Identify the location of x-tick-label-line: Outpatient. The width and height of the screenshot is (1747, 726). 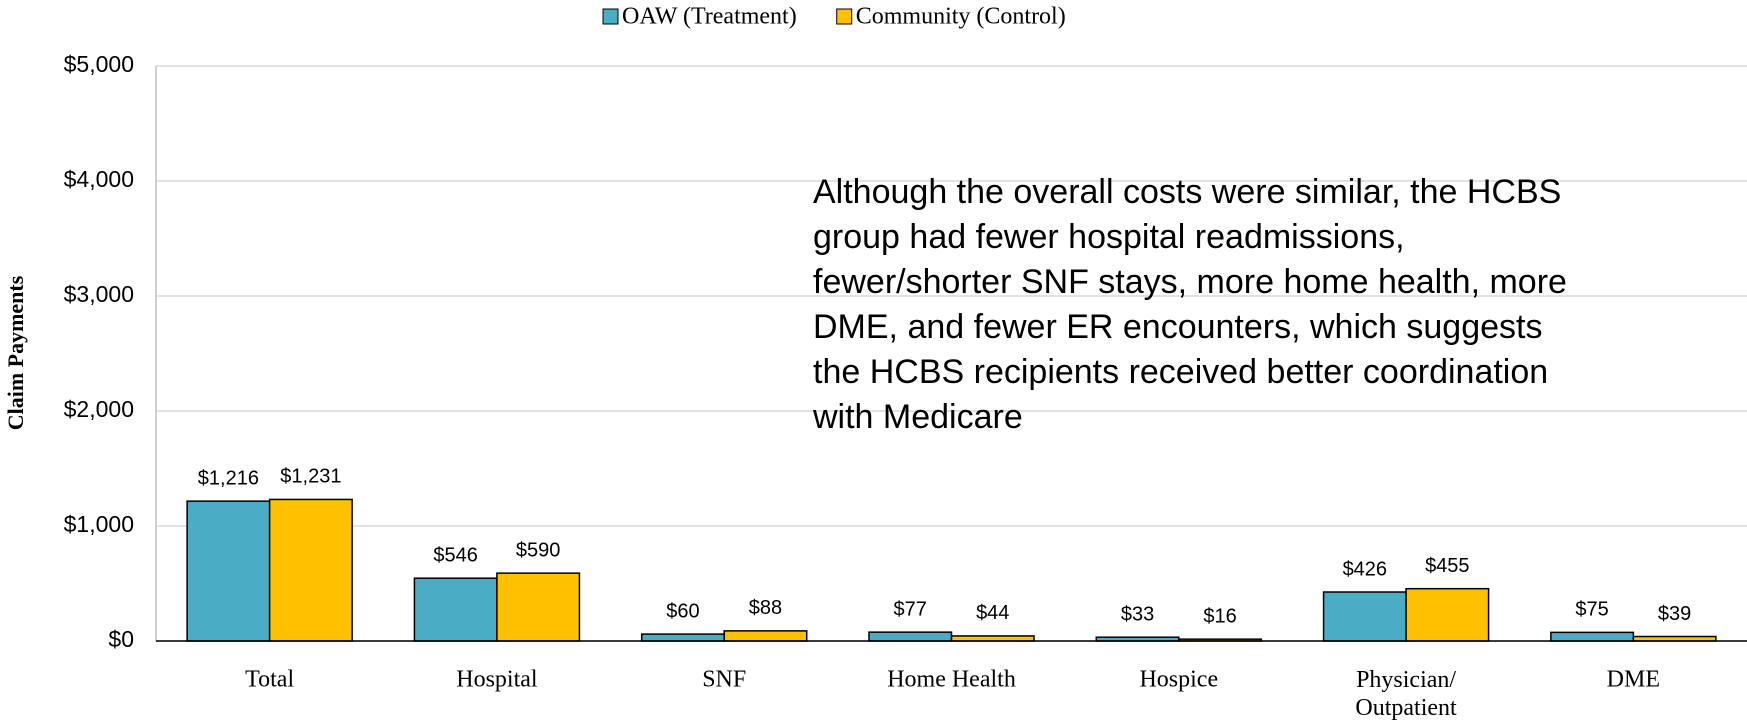
(1406, 708).